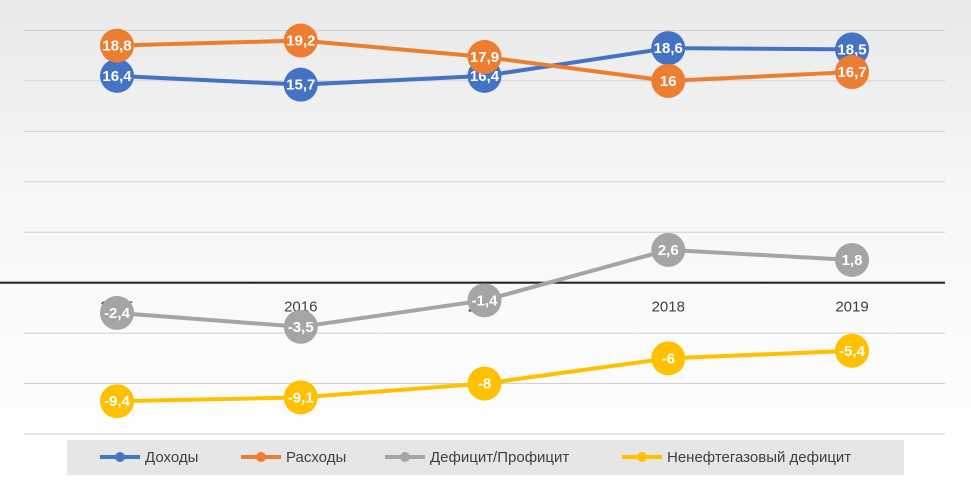  I want to click on data-label: -5,4, so click(852, 351).